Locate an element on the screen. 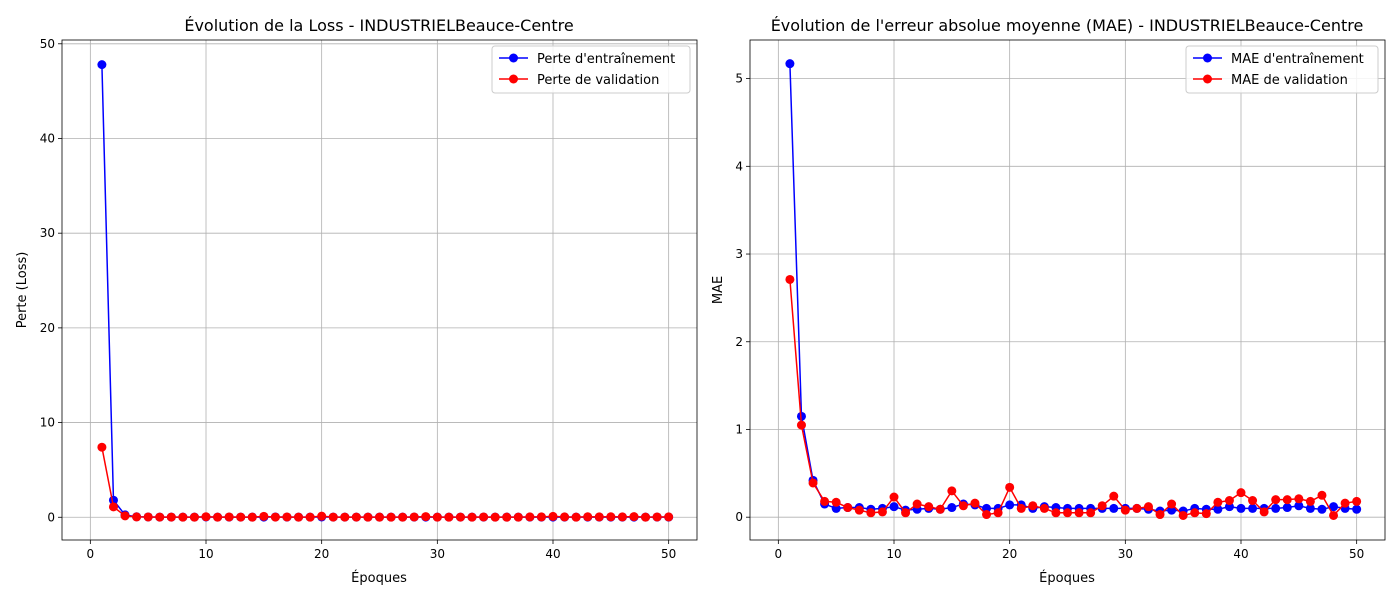 The height and width of the screenshot is (600, 1400). mae-y-tick-label: 1 is located at coordinates (739, 429).